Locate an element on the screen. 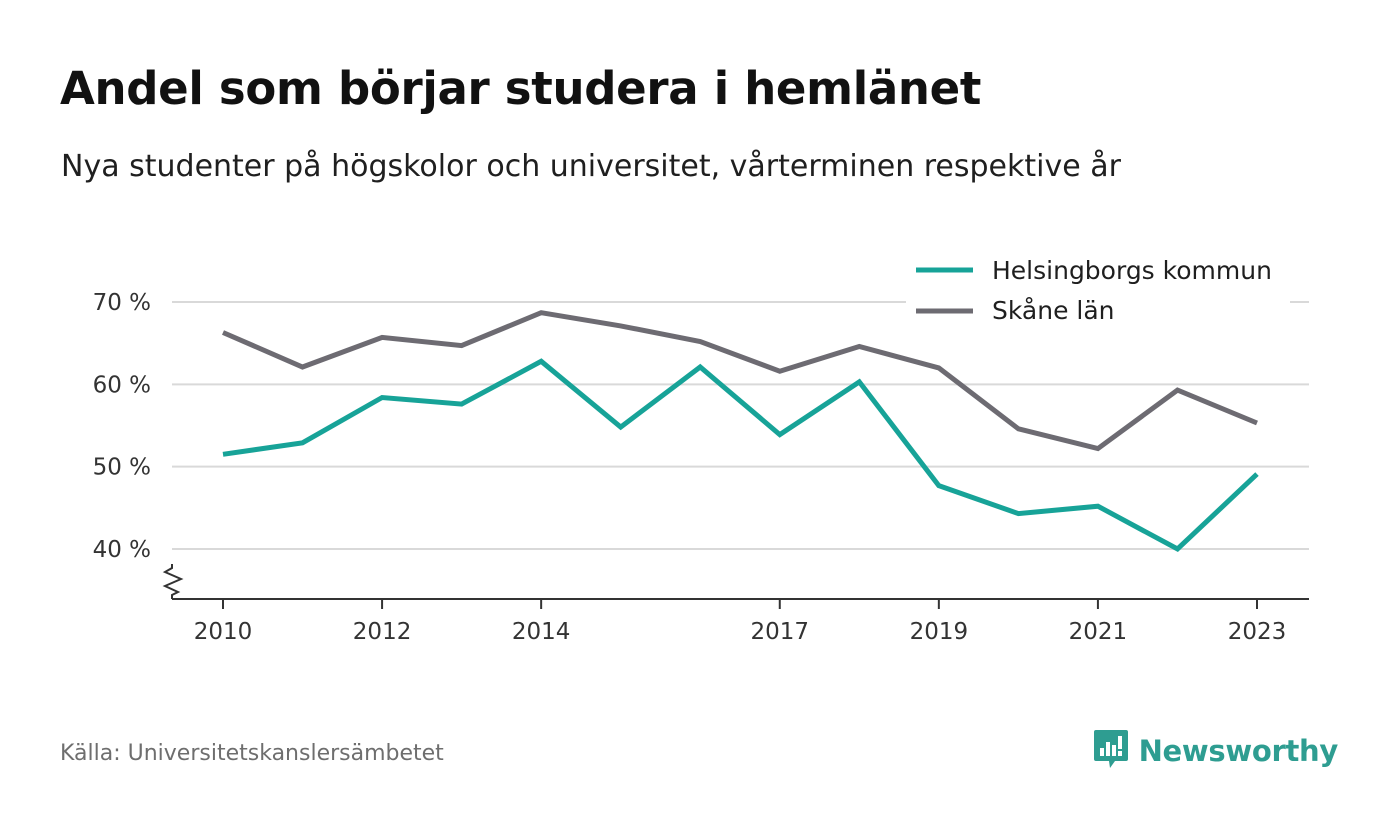  series-line-skane is located at coordinates (740, 381).